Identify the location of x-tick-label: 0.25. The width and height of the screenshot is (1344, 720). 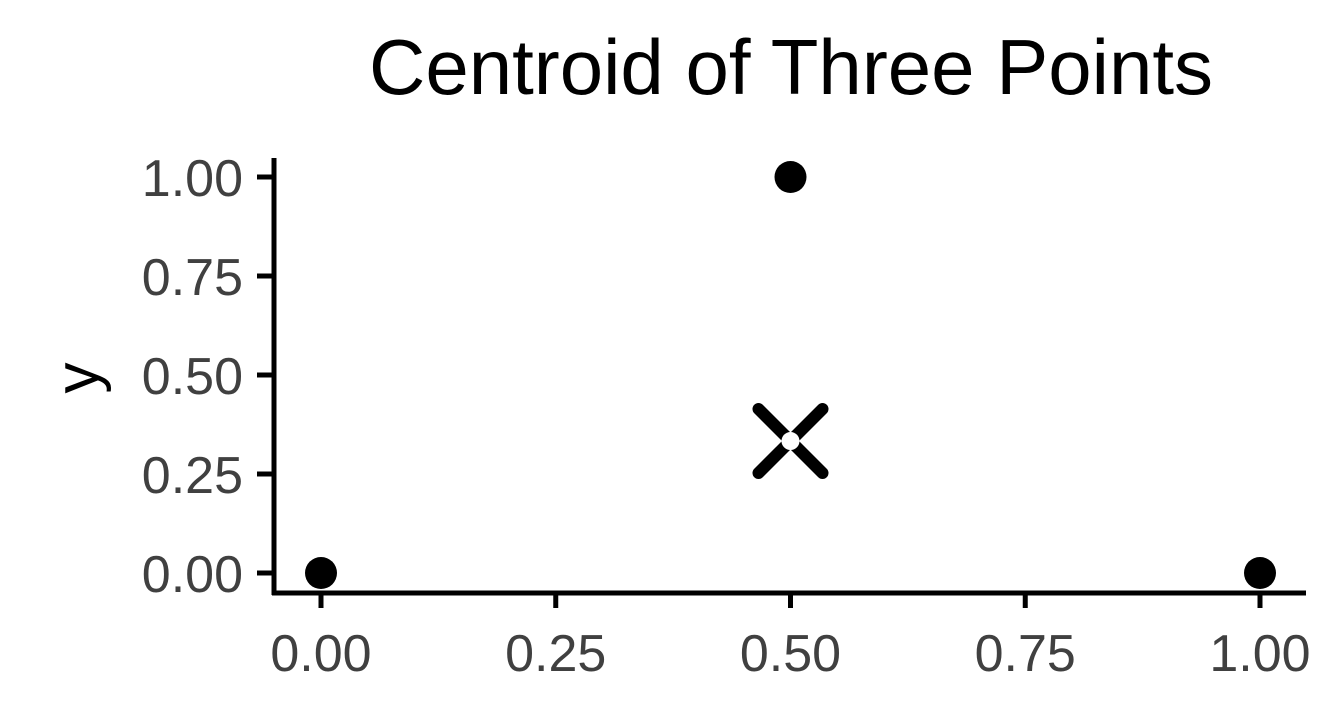
(555, 654).